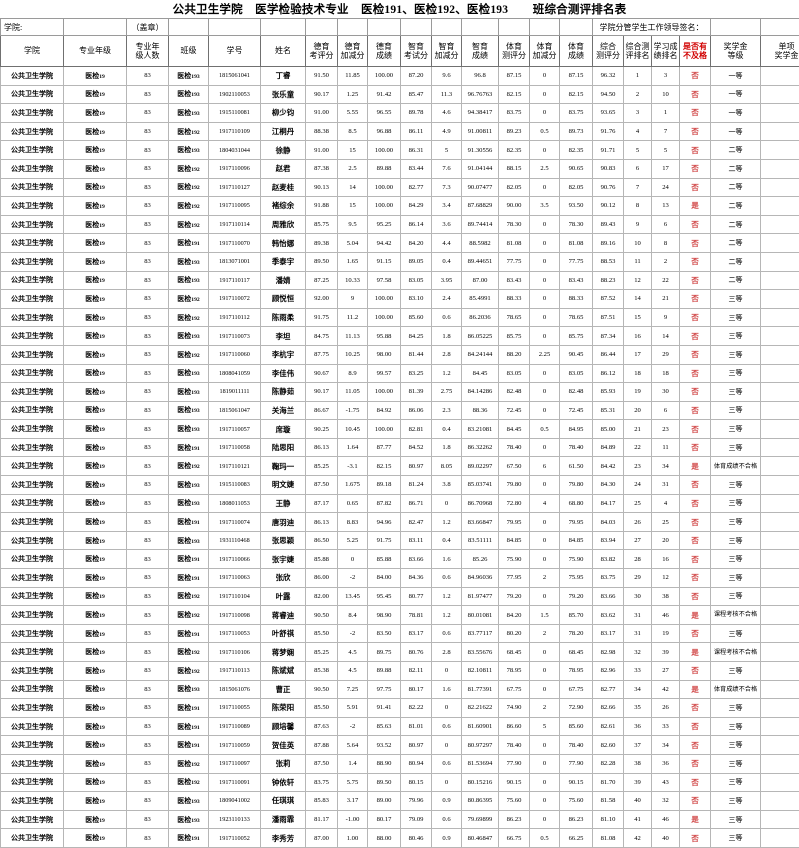 The height and width of the screenshot is (848, 799). Describe the element at coordinates (576, 652) in the screenshot. I see `cell-pe_sc: 68.45` at that location.